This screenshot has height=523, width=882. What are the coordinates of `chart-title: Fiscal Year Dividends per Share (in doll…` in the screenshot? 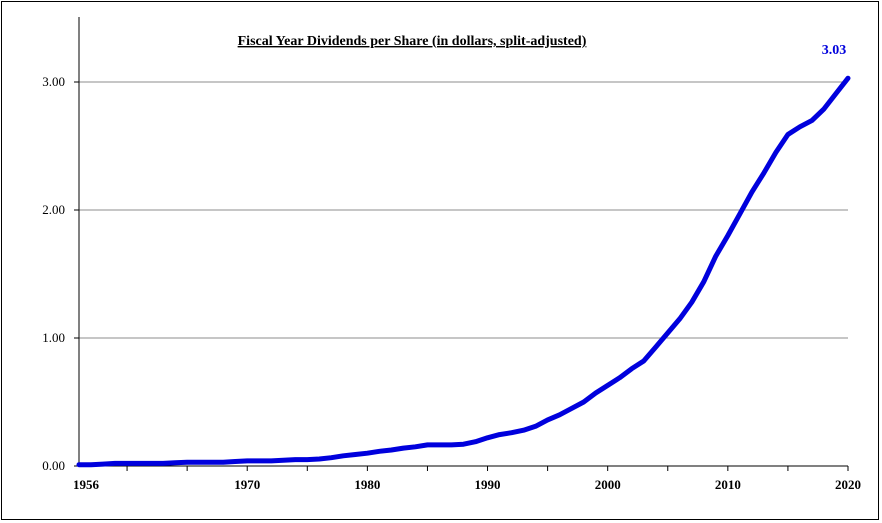 It's located at (412, 41).